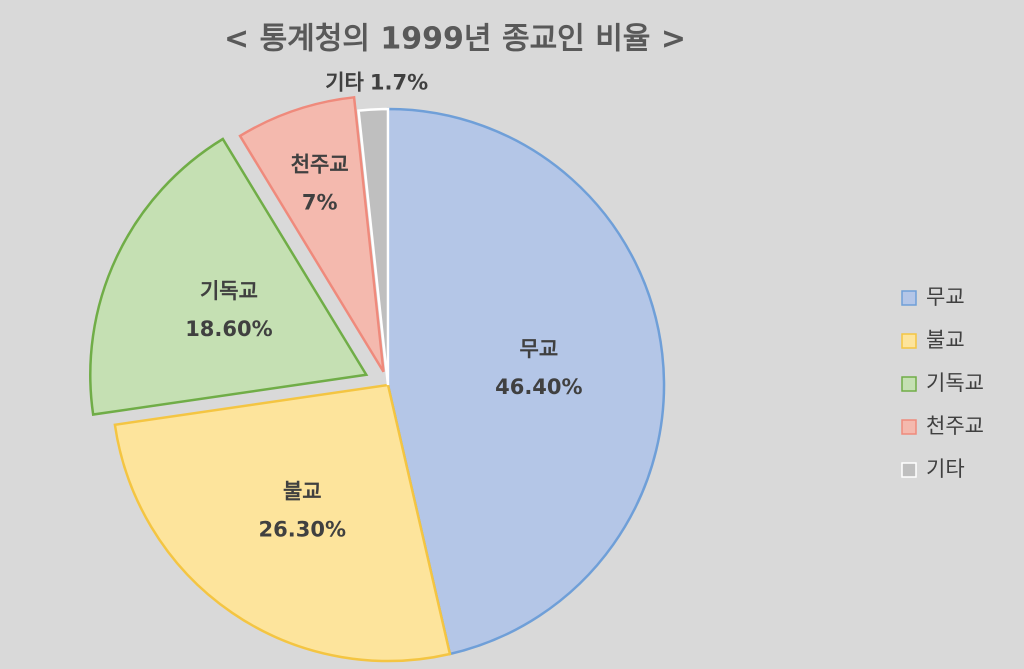 The width and height of the screenshot is (1024, 669). Describe the element at coordinates (320, 165) in the screenshot. I see `data-label-name: 천주교` at that location.